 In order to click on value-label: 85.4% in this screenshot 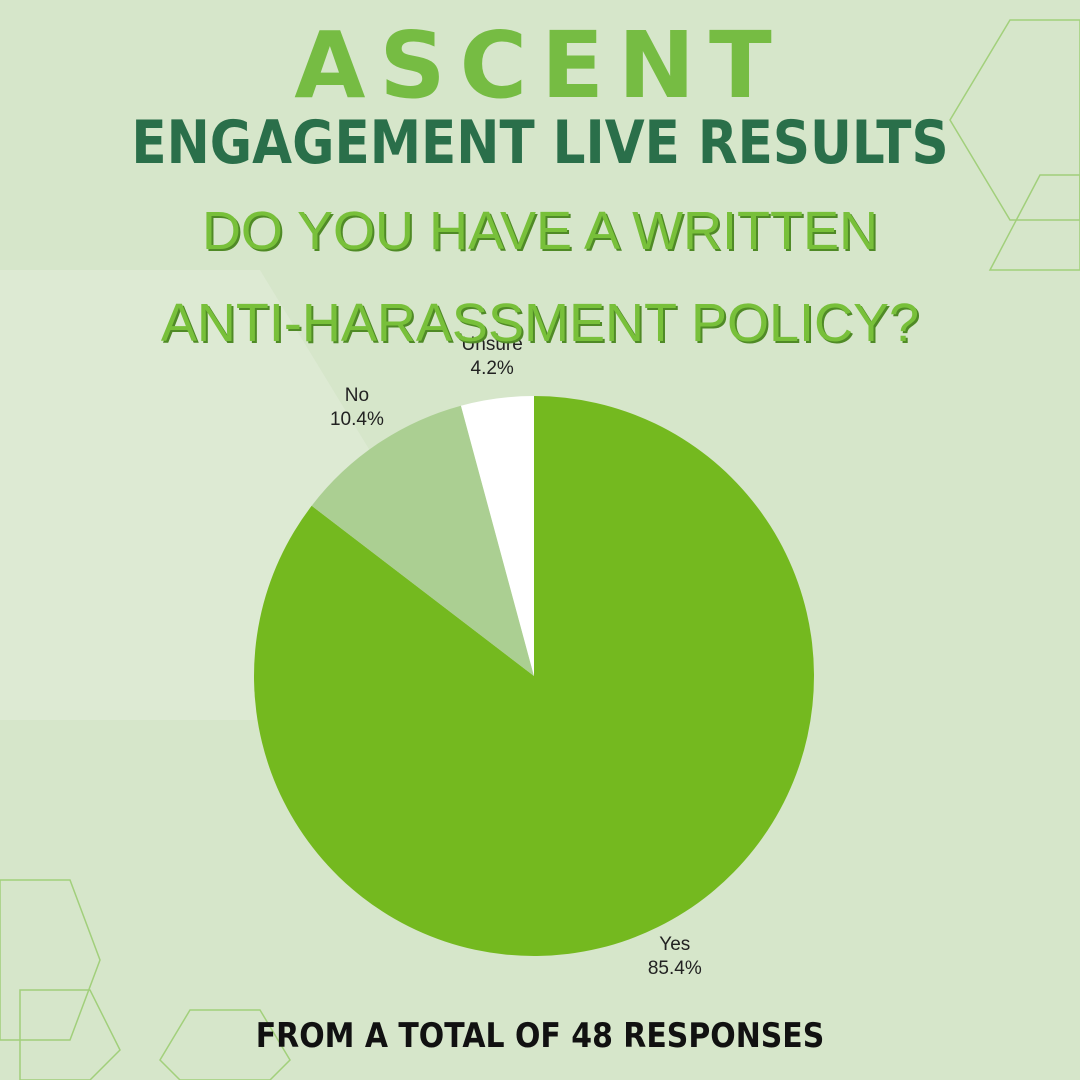, I will do `click(675, 968)`.